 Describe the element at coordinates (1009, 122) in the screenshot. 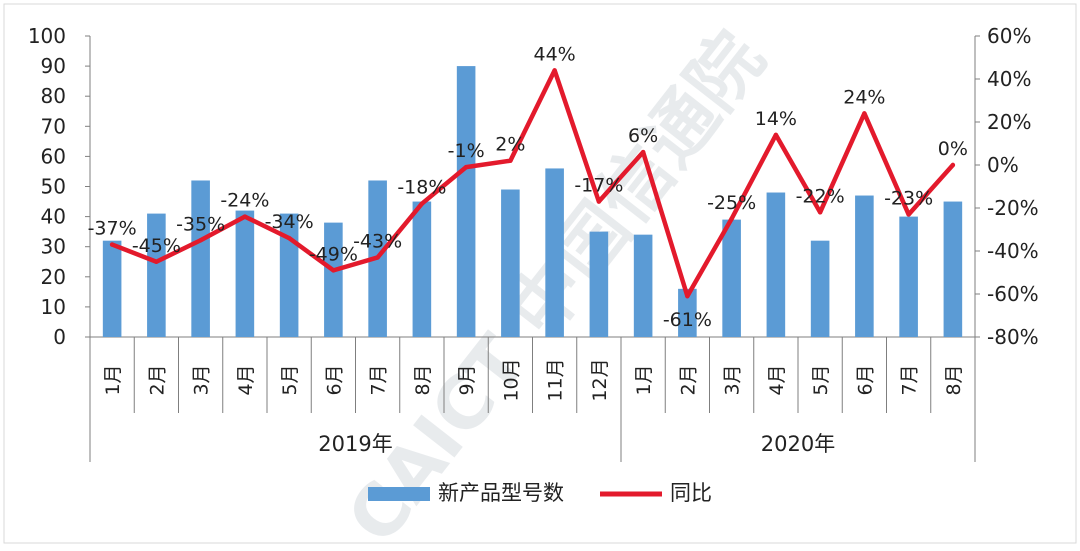

I see `right-tick-label: 20%` at that location.